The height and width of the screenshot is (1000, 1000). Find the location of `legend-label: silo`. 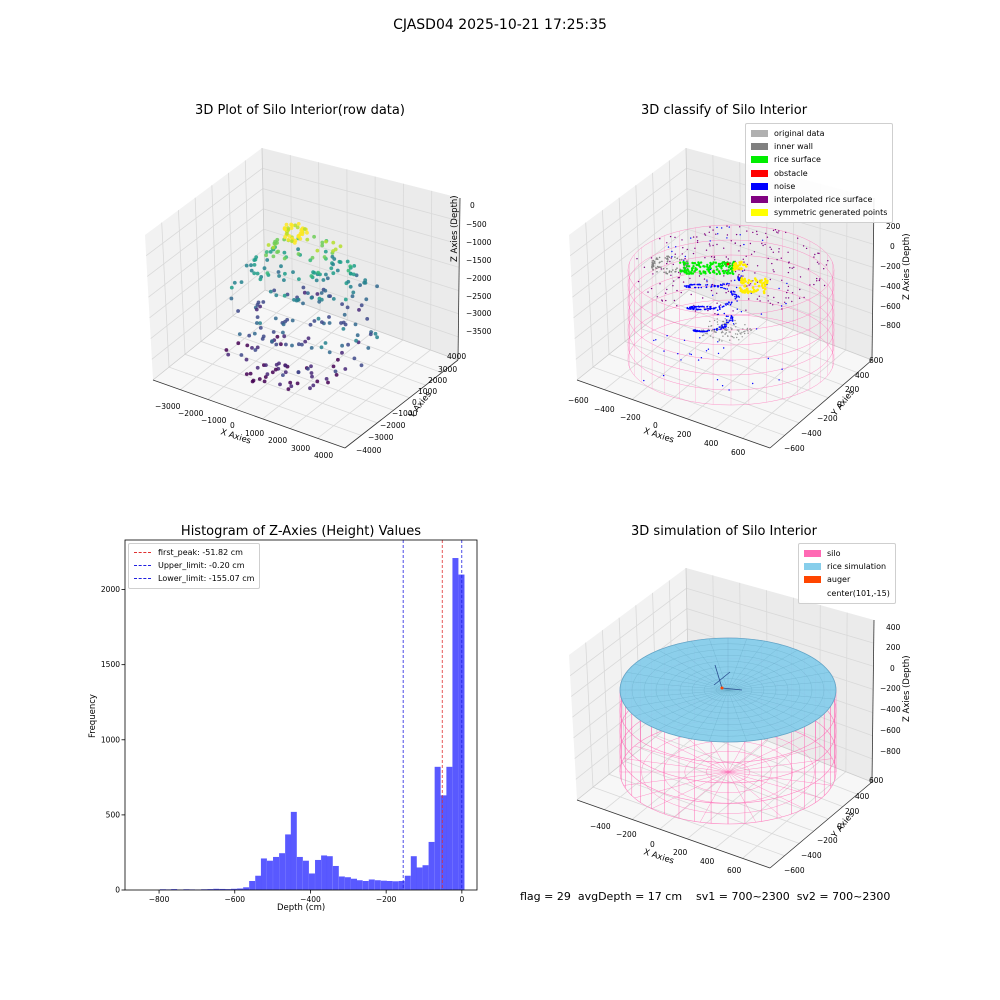

legend-label: silo is located at coordinates (834, 554).